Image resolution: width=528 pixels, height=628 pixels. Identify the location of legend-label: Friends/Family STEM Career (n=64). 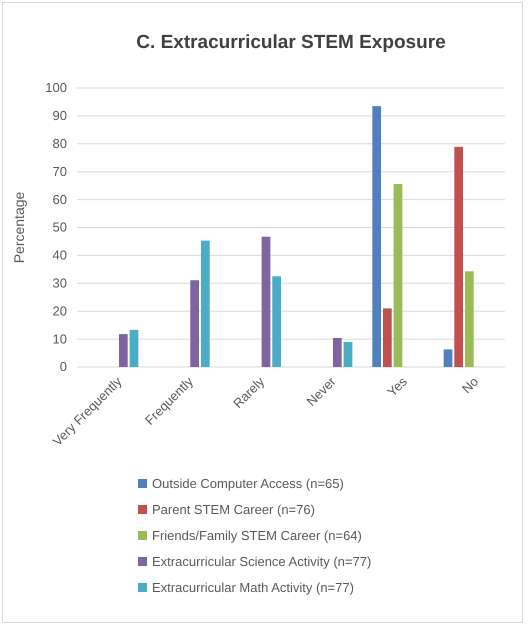
(257, 535).